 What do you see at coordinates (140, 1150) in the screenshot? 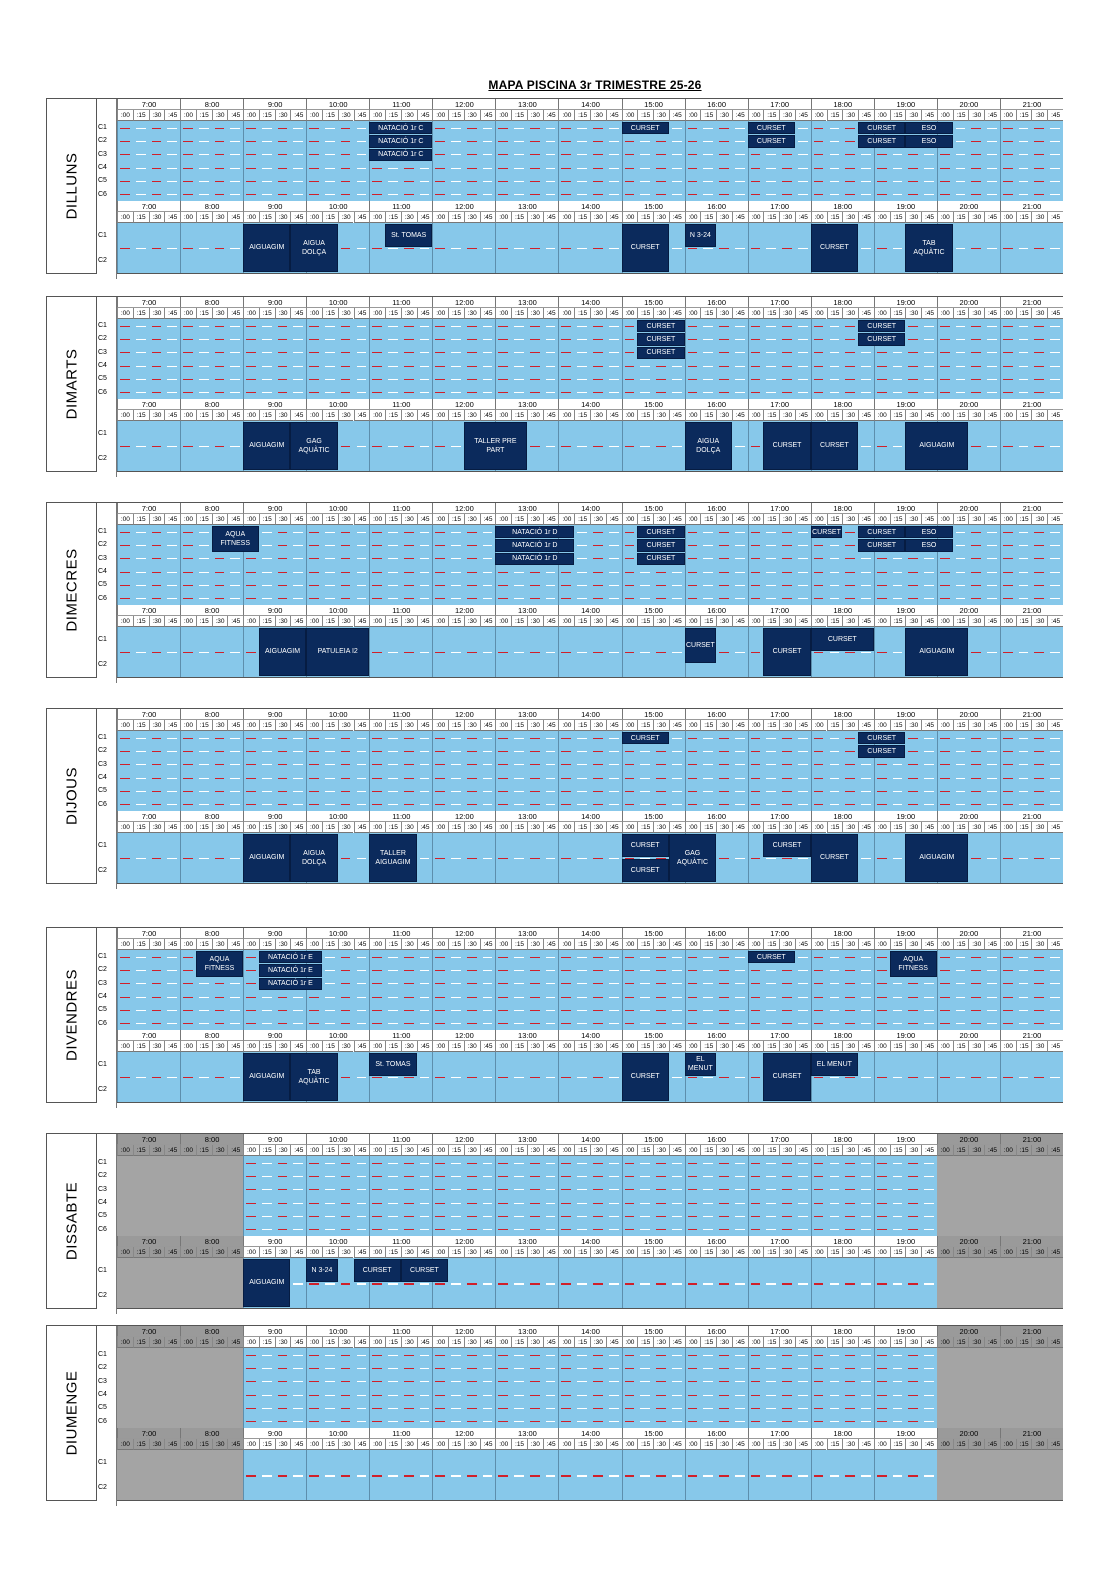
I see `quarter-label: :15` at bounding box center [140, 1150].